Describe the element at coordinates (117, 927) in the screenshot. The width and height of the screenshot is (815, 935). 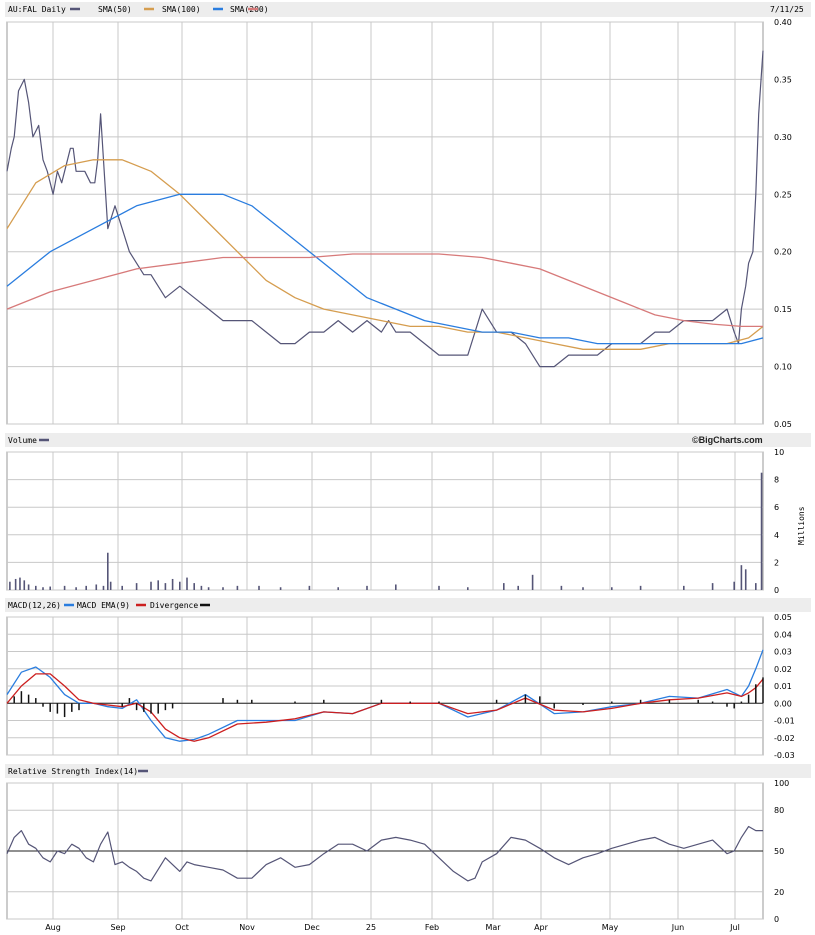
I see `x-tick-label: Sep` at that location.